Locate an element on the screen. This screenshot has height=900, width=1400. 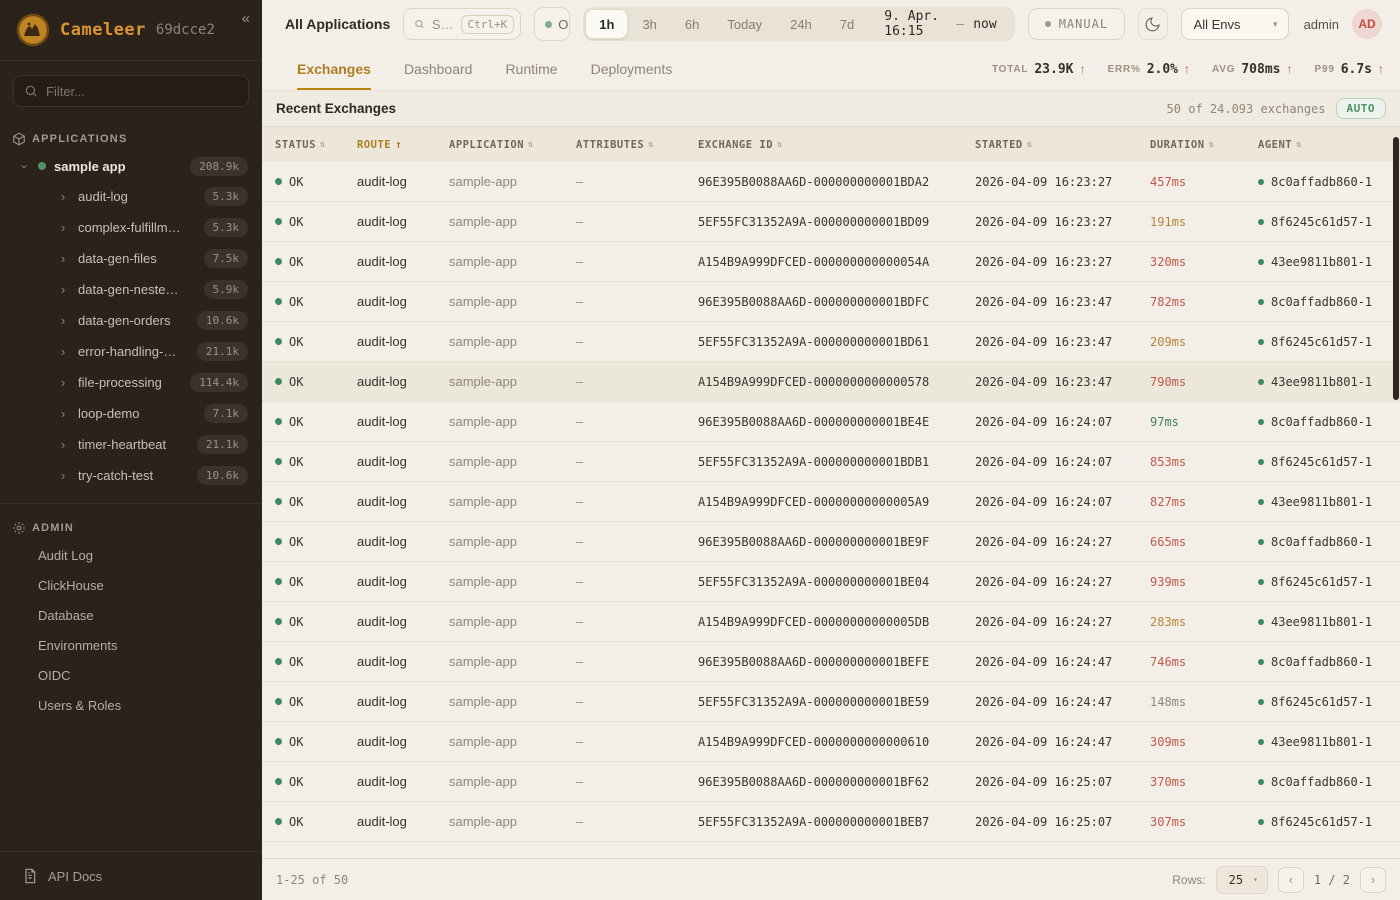
agent-id: 8c0affadb860-1 is located at coordinates (1322, 661).